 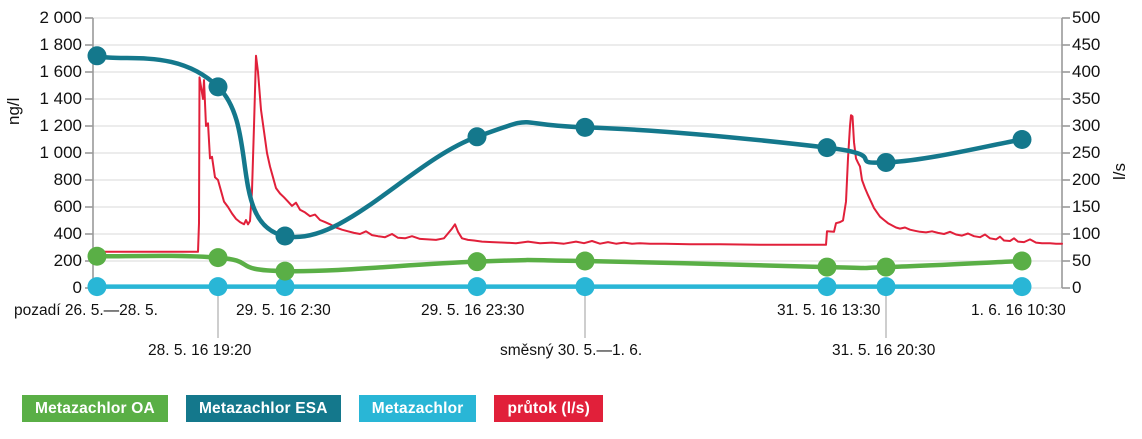 I want to click on x-axis-label: 1. 6. 16 10:30, so click(x=1018, y=310).